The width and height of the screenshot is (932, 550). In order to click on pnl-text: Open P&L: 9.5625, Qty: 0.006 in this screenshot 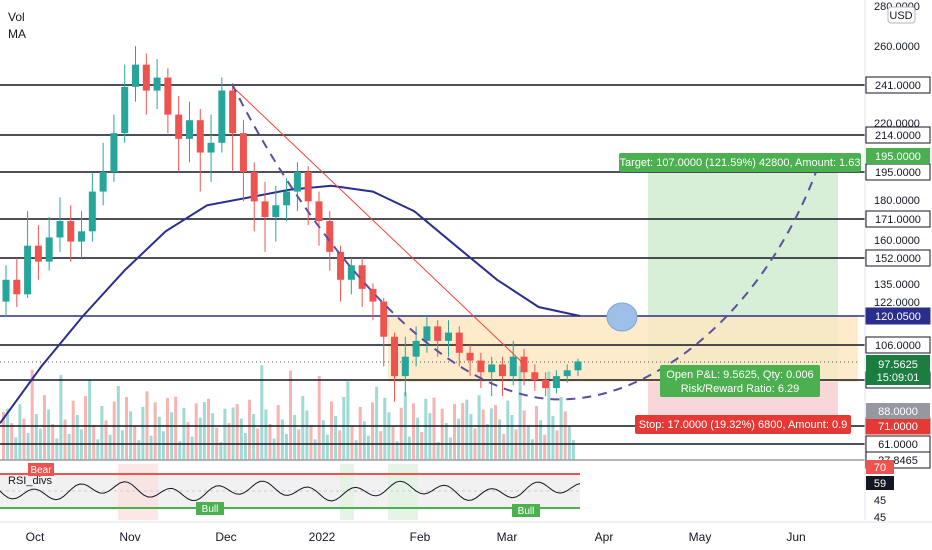, I will do `click(739, 375)`.